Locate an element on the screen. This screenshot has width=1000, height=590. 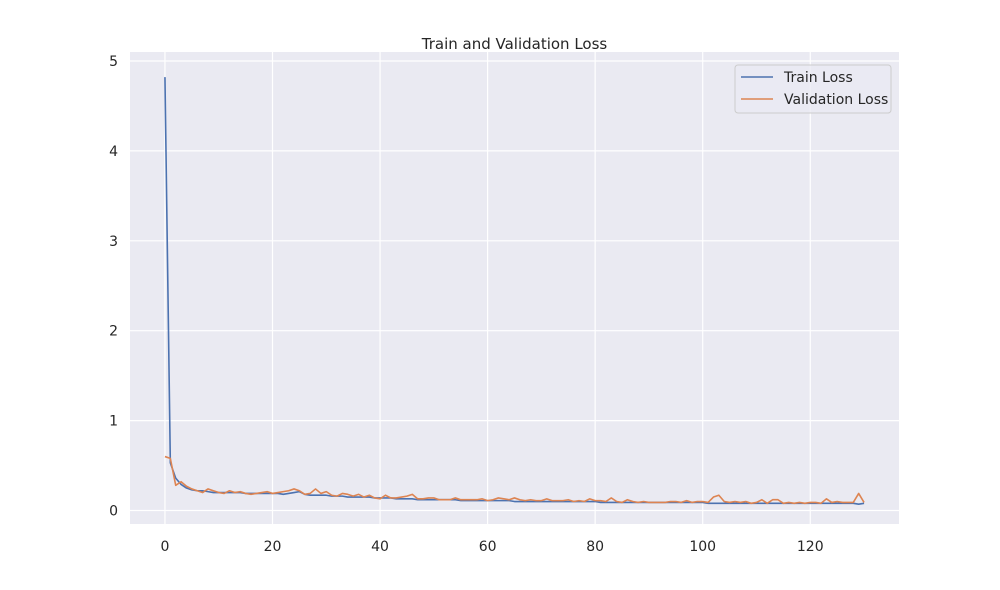
chart-title: Train and Validation Loss is located at coordinates (514, 44).